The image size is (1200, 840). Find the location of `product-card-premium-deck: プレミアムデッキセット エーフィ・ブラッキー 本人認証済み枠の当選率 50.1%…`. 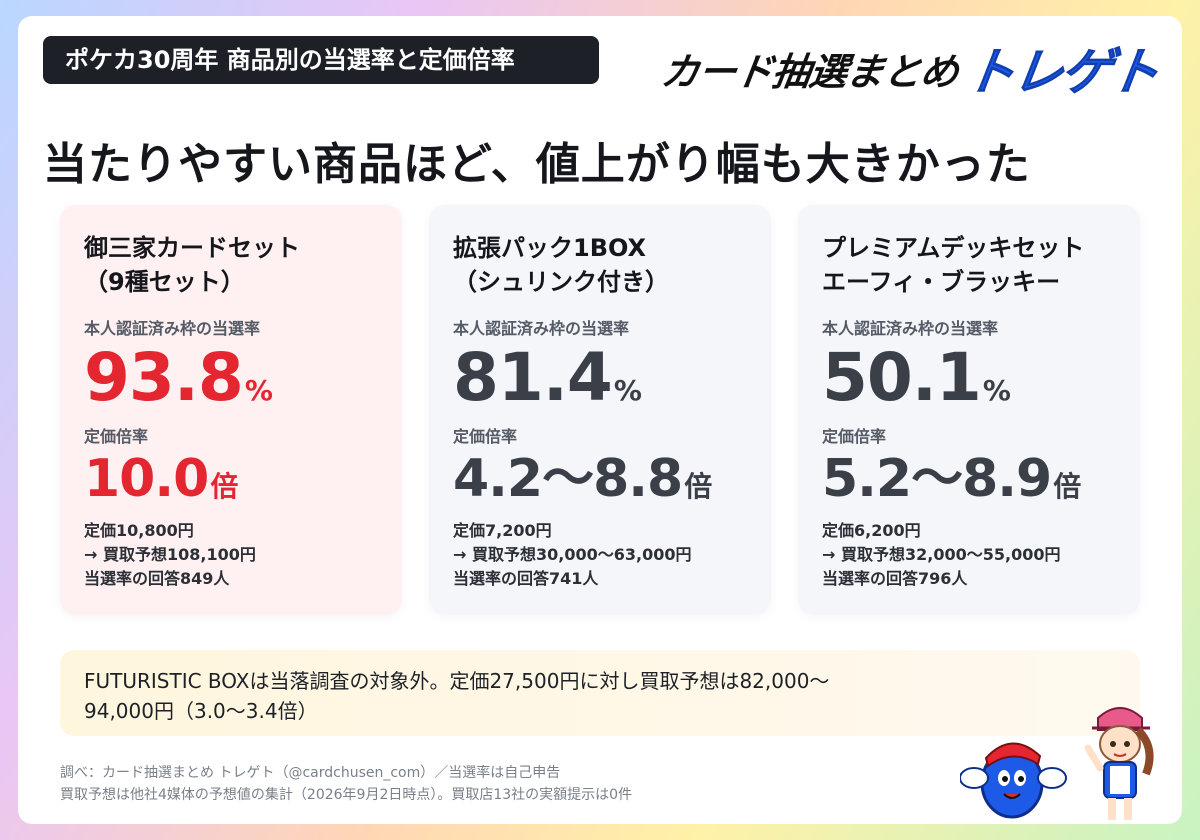

product-card-premium-deck: プレミアムデッキセット エーフィ・ブラッキー 本人認証済み枠の当選率 50.1%… is located at coordinates (969, 410).